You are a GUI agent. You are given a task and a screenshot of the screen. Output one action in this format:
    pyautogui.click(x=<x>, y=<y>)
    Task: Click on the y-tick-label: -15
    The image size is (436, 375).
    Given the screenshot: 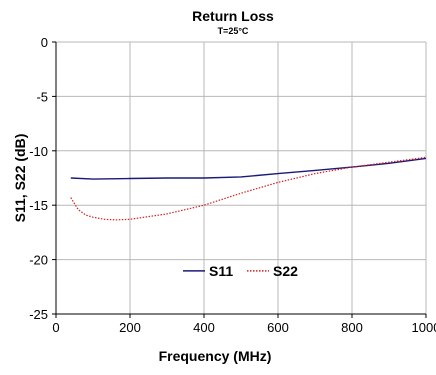 What is the action you would take?
    pyautogui.click(x=38, y=205)
    